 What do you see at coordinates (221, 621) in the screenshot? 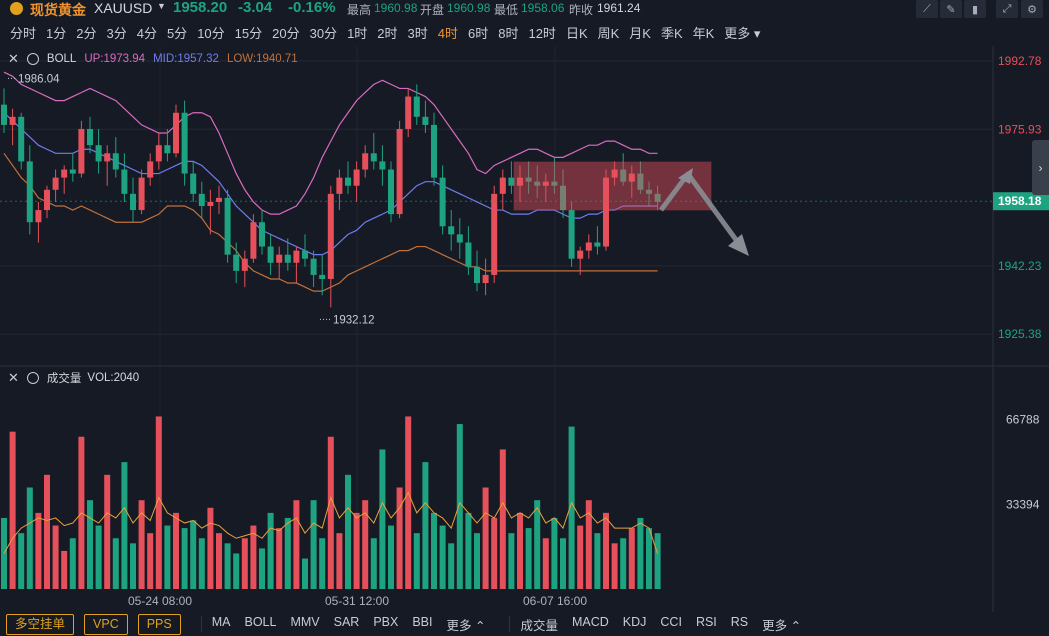
I see `main-indicator-0: MA` at bounding box center [221, 621].